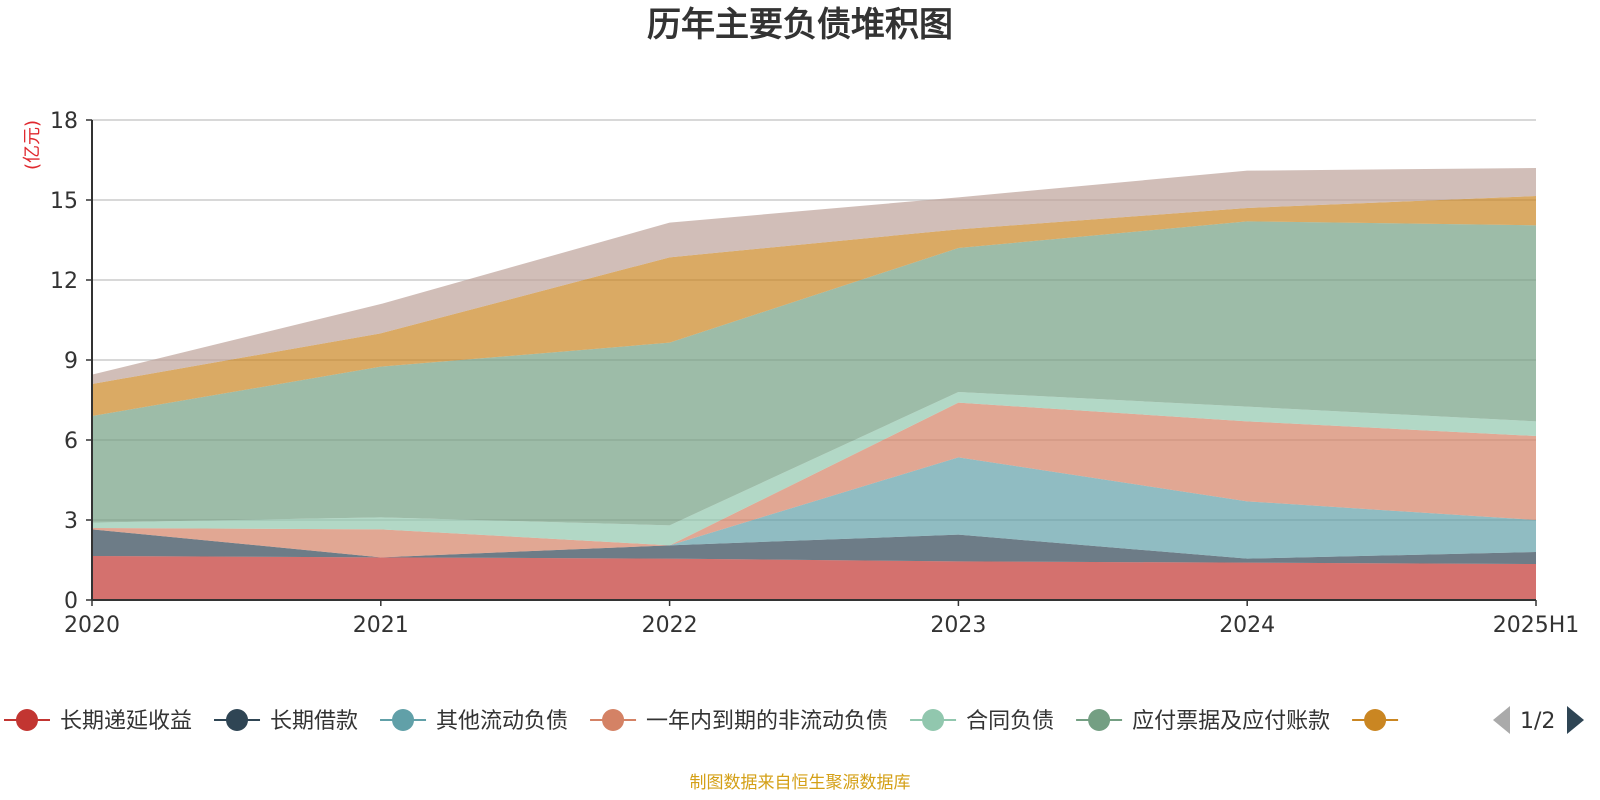 The height and width of the screenshot is (800, 1600). What do you see at coordinates (1247, 625) in the screenshot?
I see `x-tick-label: 2024` at bounding box center [1247, 625].